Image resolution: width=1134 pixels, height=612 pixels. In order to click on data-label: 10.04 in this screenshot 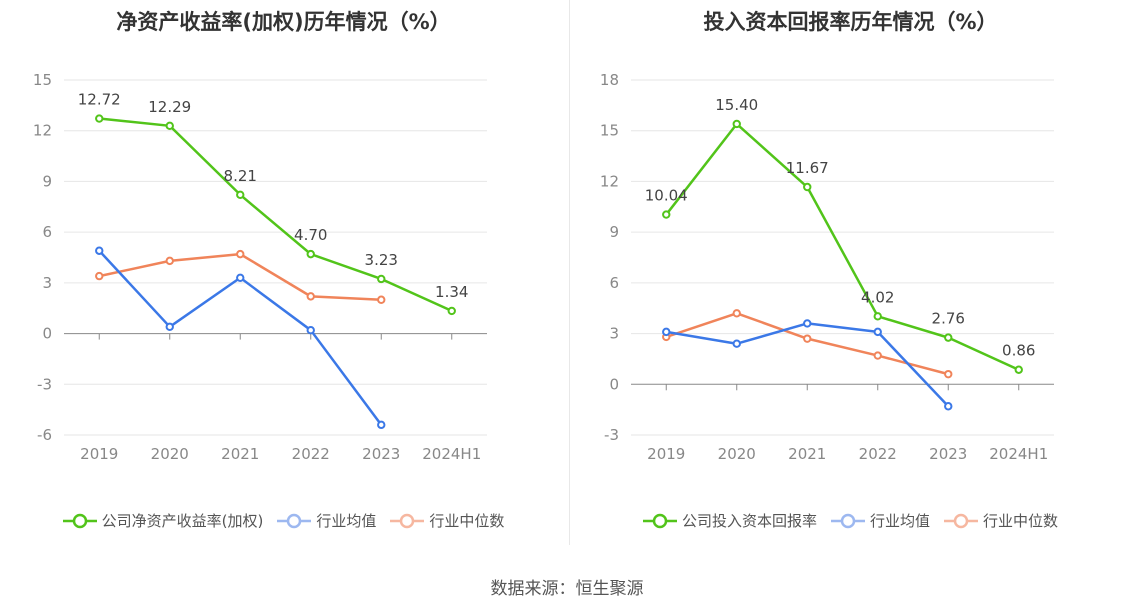, I will do `click(666, 196)`.